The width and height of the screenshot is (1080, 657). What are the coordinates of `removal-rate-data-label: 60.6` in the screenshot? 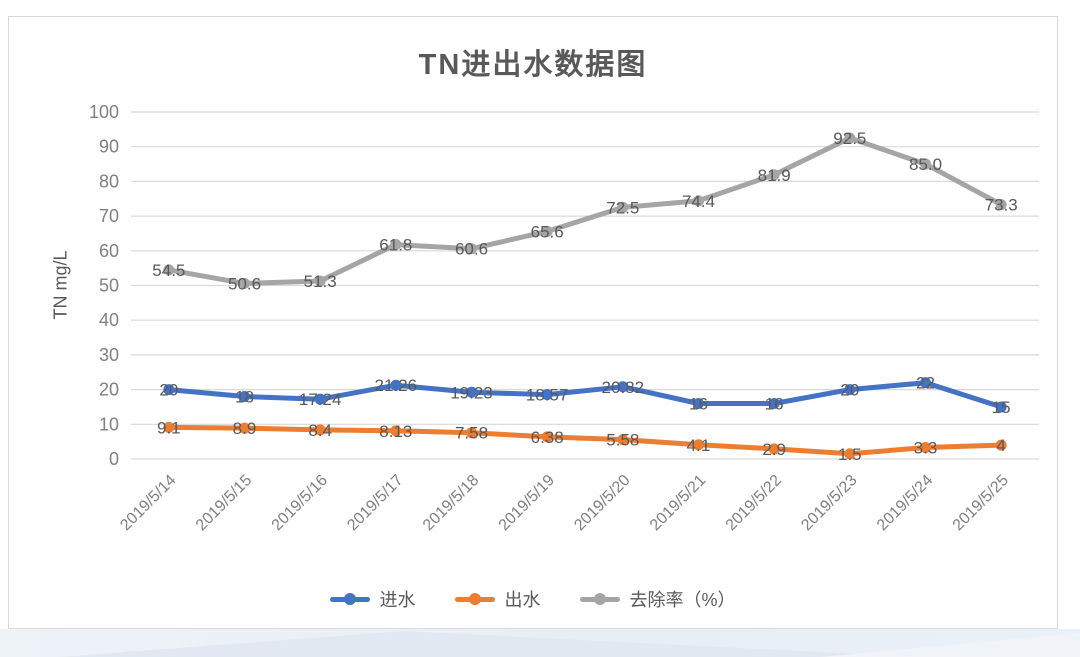 It's located at (471, 249).